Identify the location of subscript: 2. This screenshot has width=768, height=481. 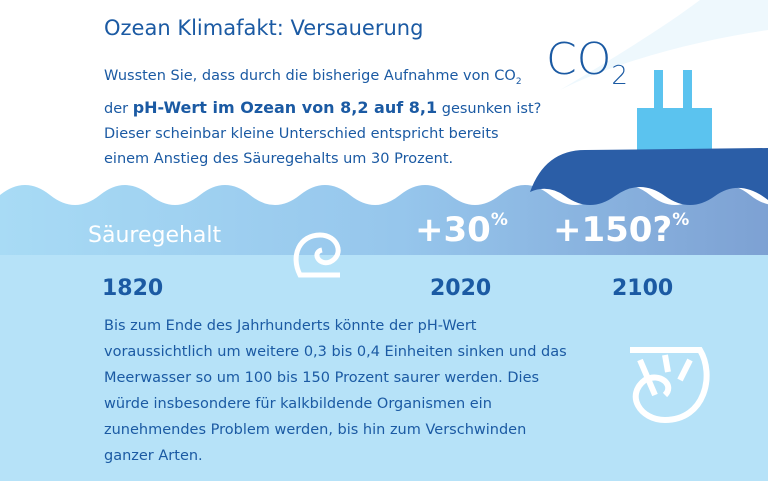
(518, 81).